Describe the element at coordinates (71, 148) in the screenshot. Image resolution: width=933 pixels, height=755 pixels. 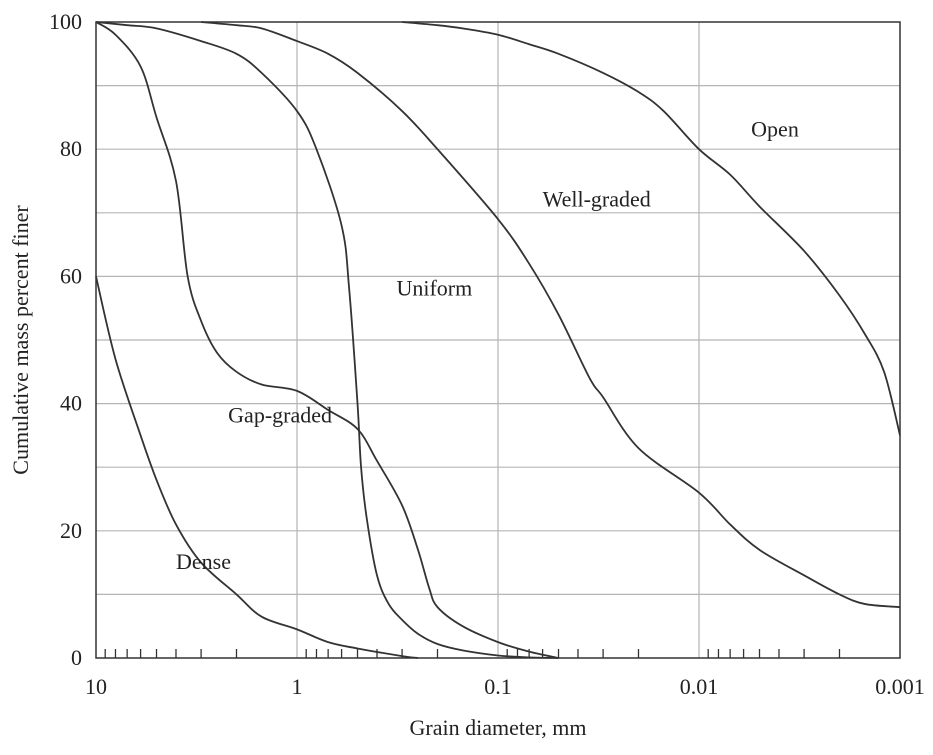
I see `y-tick-label: 80` at that location.